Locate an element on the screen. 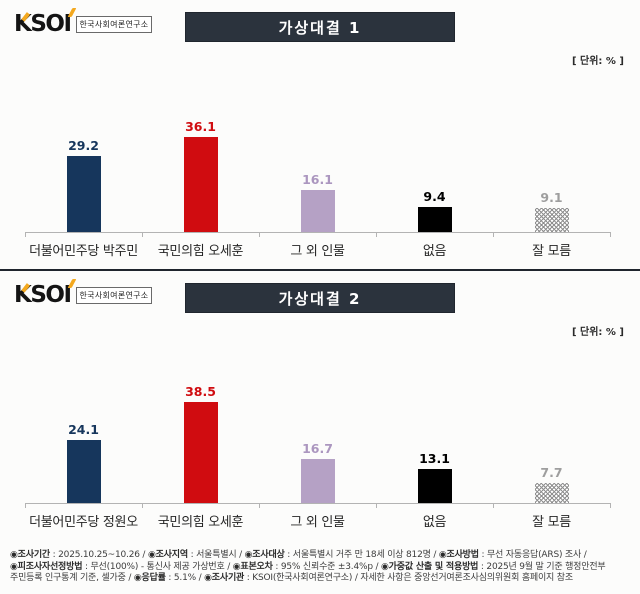 Image resolution: width=640 pixels, height=594 pixels. bar-slot: 13.1 is located at coordinates (434, 440).